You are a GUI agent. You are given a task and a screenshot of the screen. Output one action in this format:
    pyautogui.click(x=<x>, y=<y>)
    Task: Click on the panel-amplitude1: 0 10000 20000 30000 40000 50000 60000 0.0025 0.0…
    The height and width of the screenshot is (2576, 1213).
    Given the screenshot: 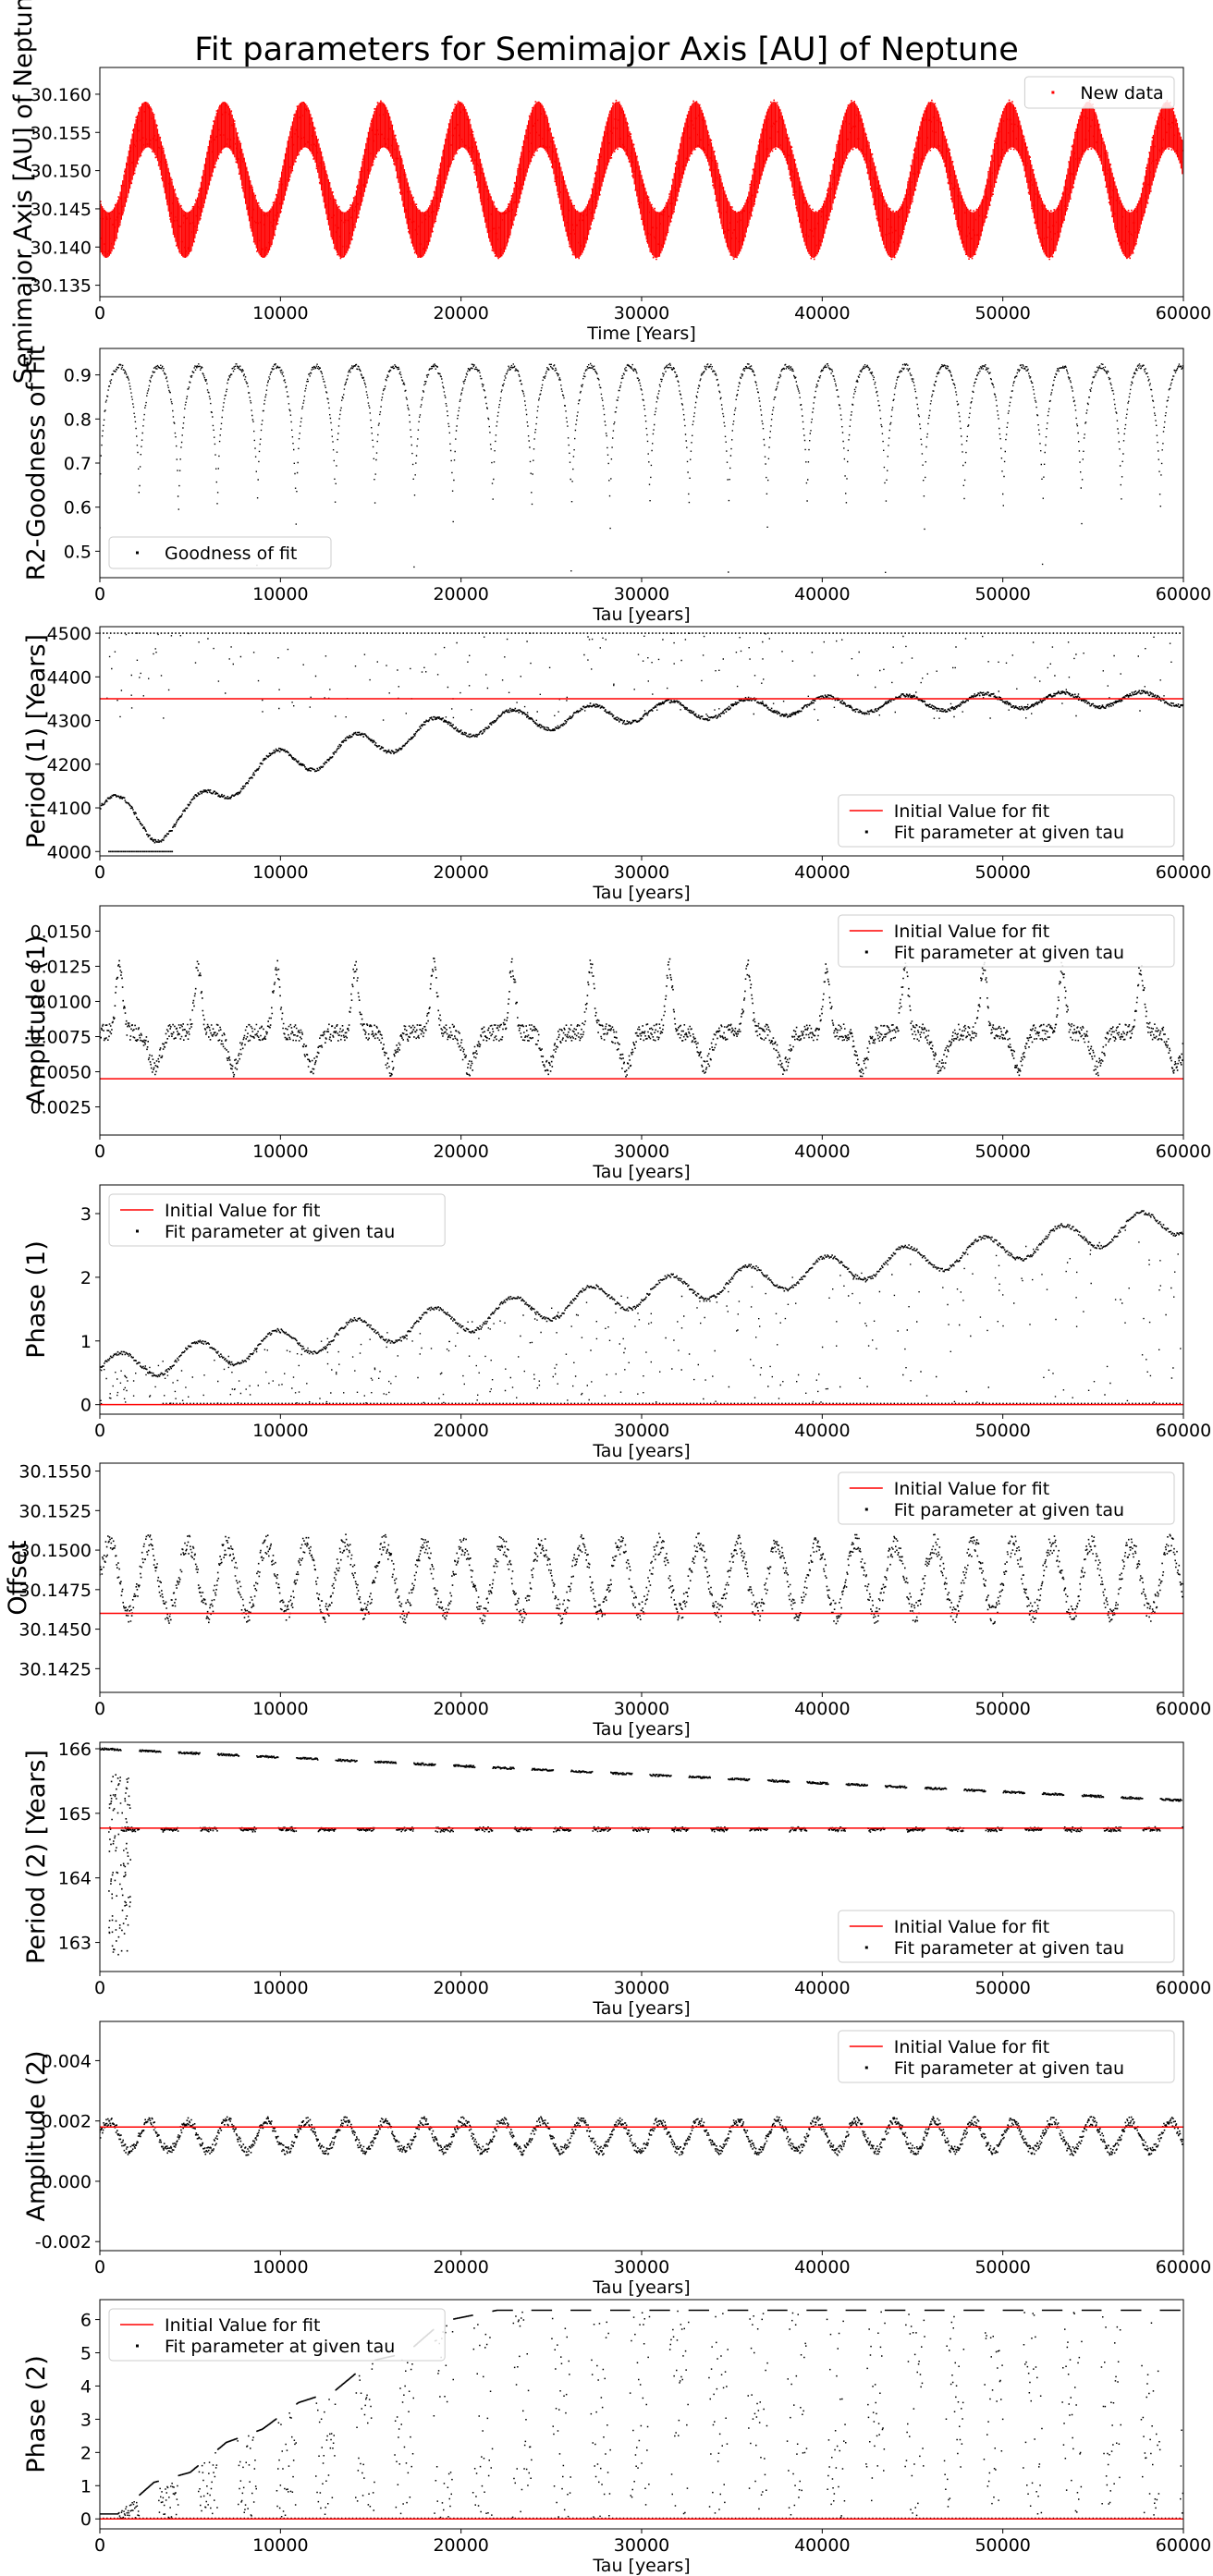 What is the action you would take?
    pyautogui.click(x=616, y=1043)
    